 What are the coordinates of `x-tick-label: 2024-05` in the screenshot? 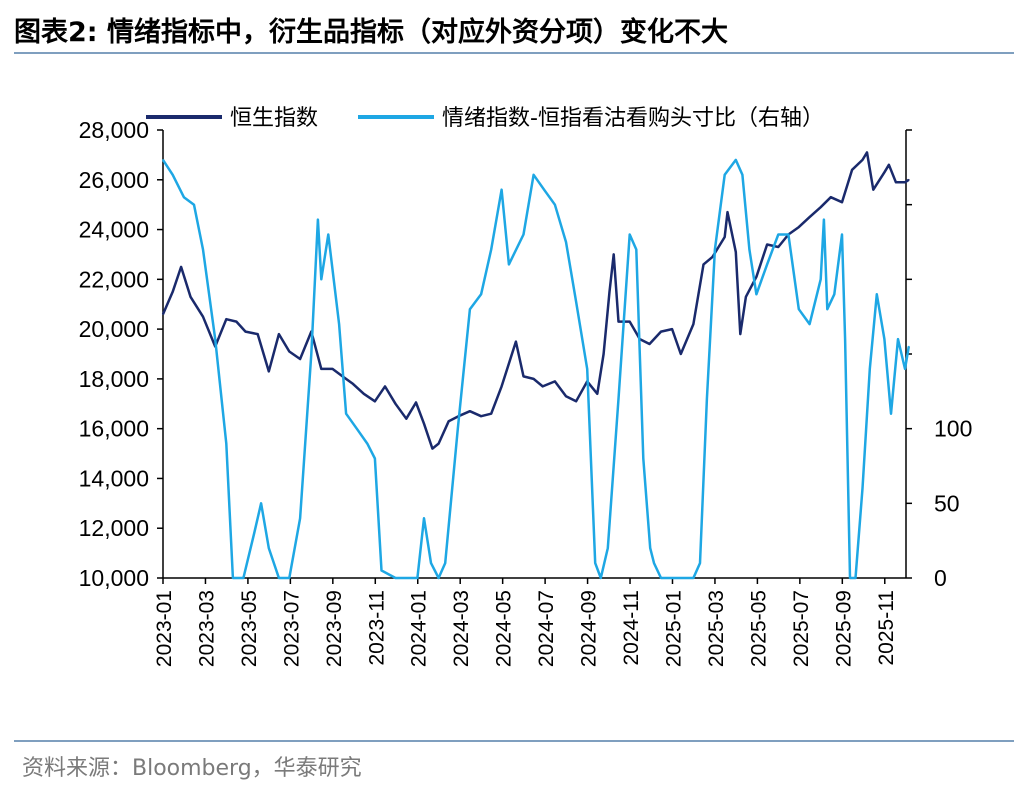 It's located at (504, 628).